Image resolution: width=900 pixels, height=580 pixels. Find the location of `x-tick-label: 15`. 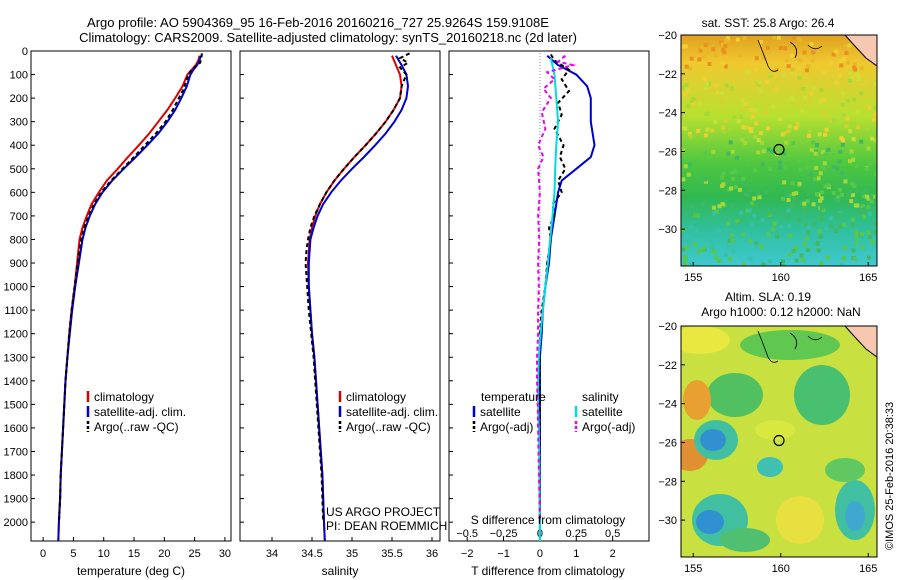

x-tick-label: 15 is located at coordinates (134, 554).